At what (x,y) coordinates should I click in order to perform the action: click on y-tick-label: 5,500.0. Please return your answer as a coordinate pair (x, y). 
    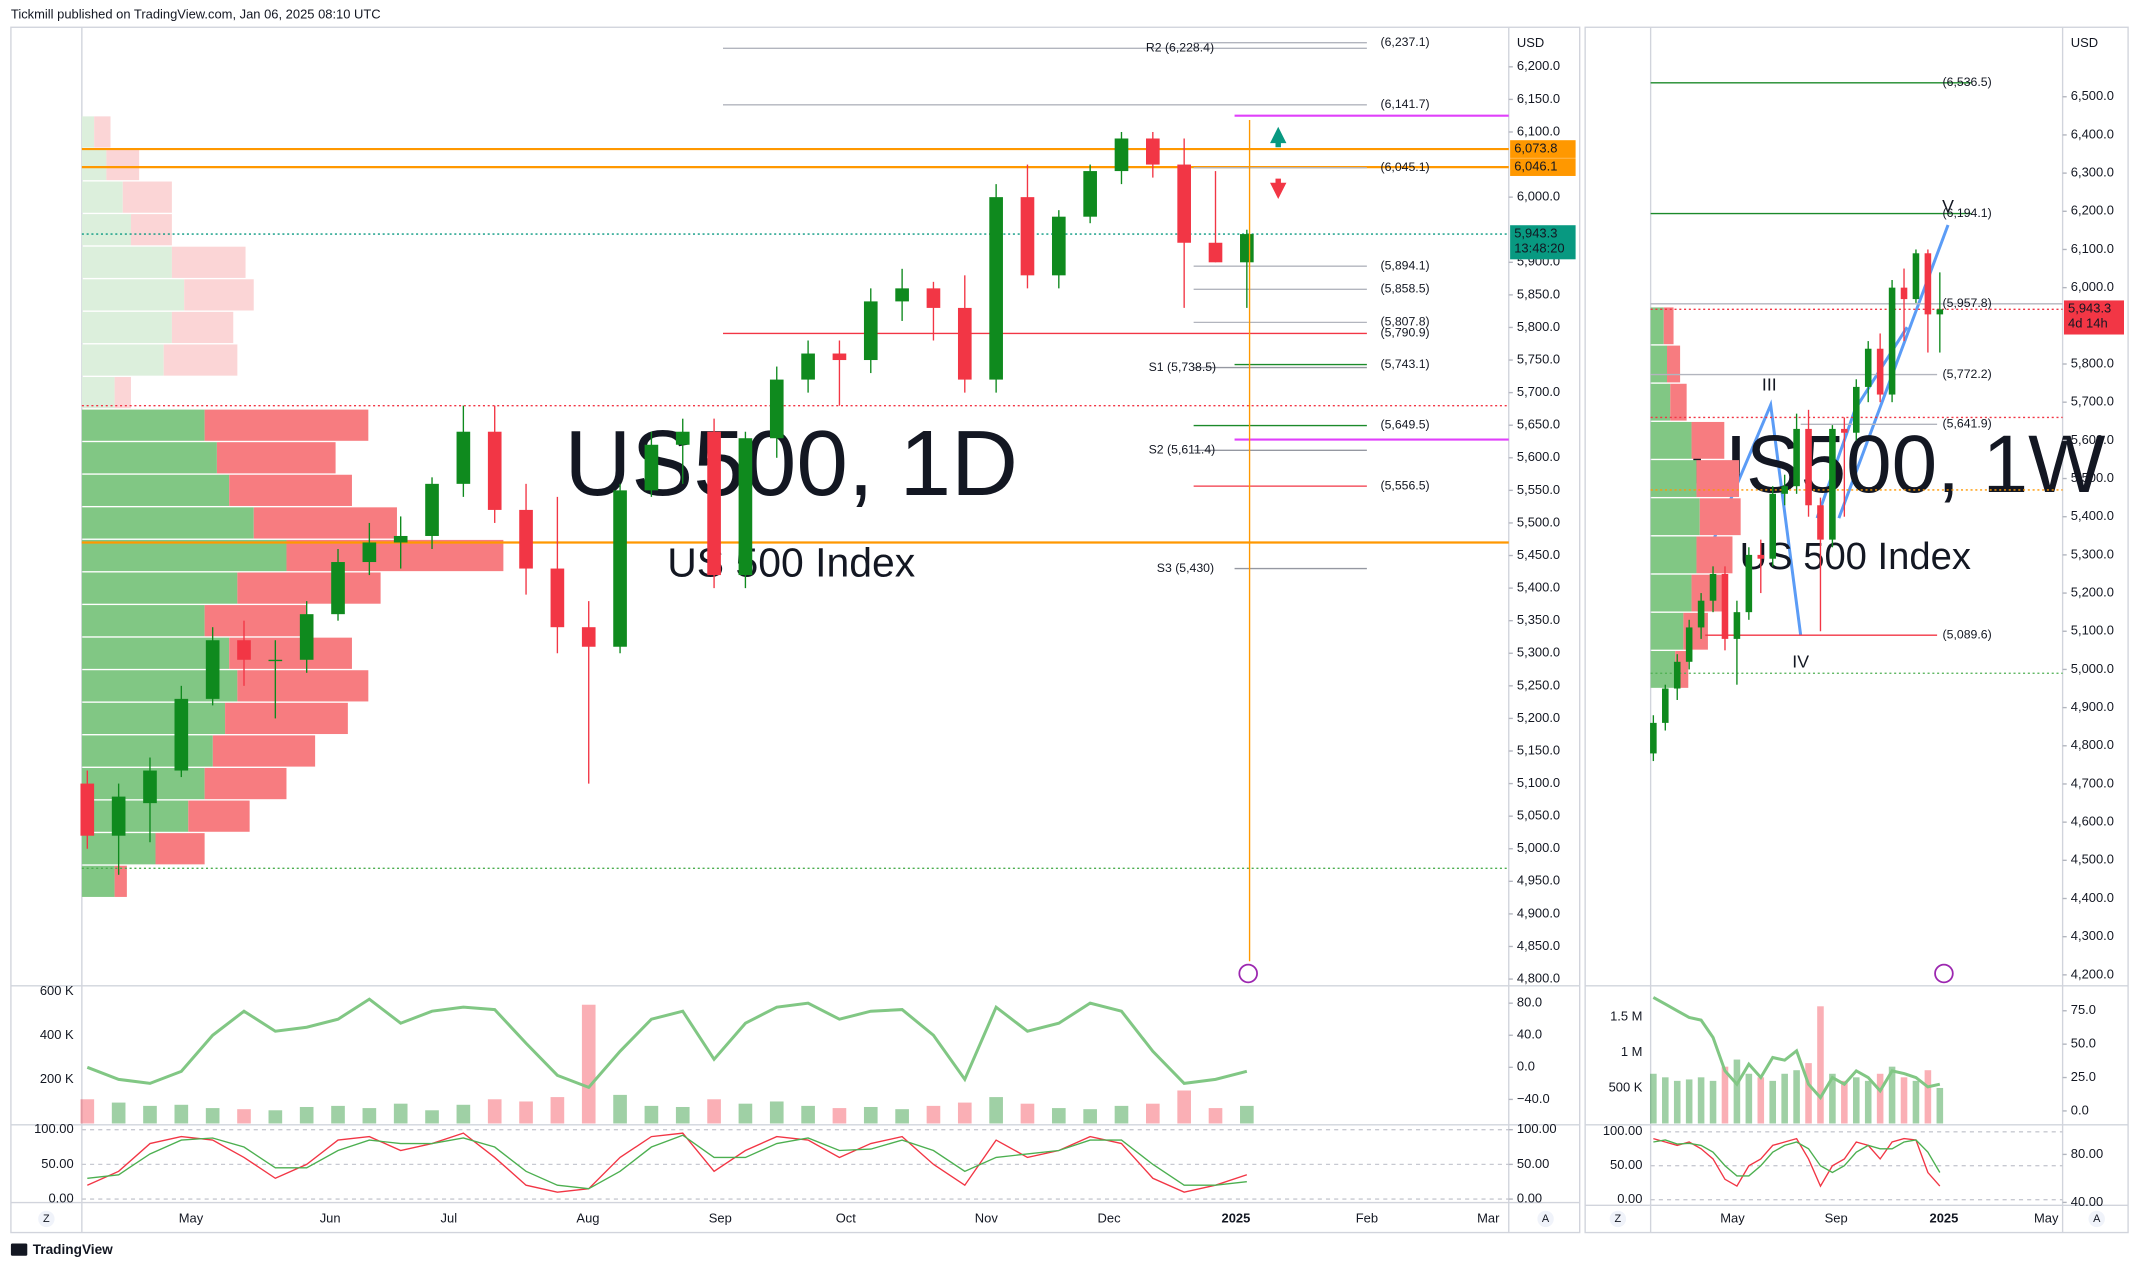
    Looking at the image, I should click on (1538, 521).